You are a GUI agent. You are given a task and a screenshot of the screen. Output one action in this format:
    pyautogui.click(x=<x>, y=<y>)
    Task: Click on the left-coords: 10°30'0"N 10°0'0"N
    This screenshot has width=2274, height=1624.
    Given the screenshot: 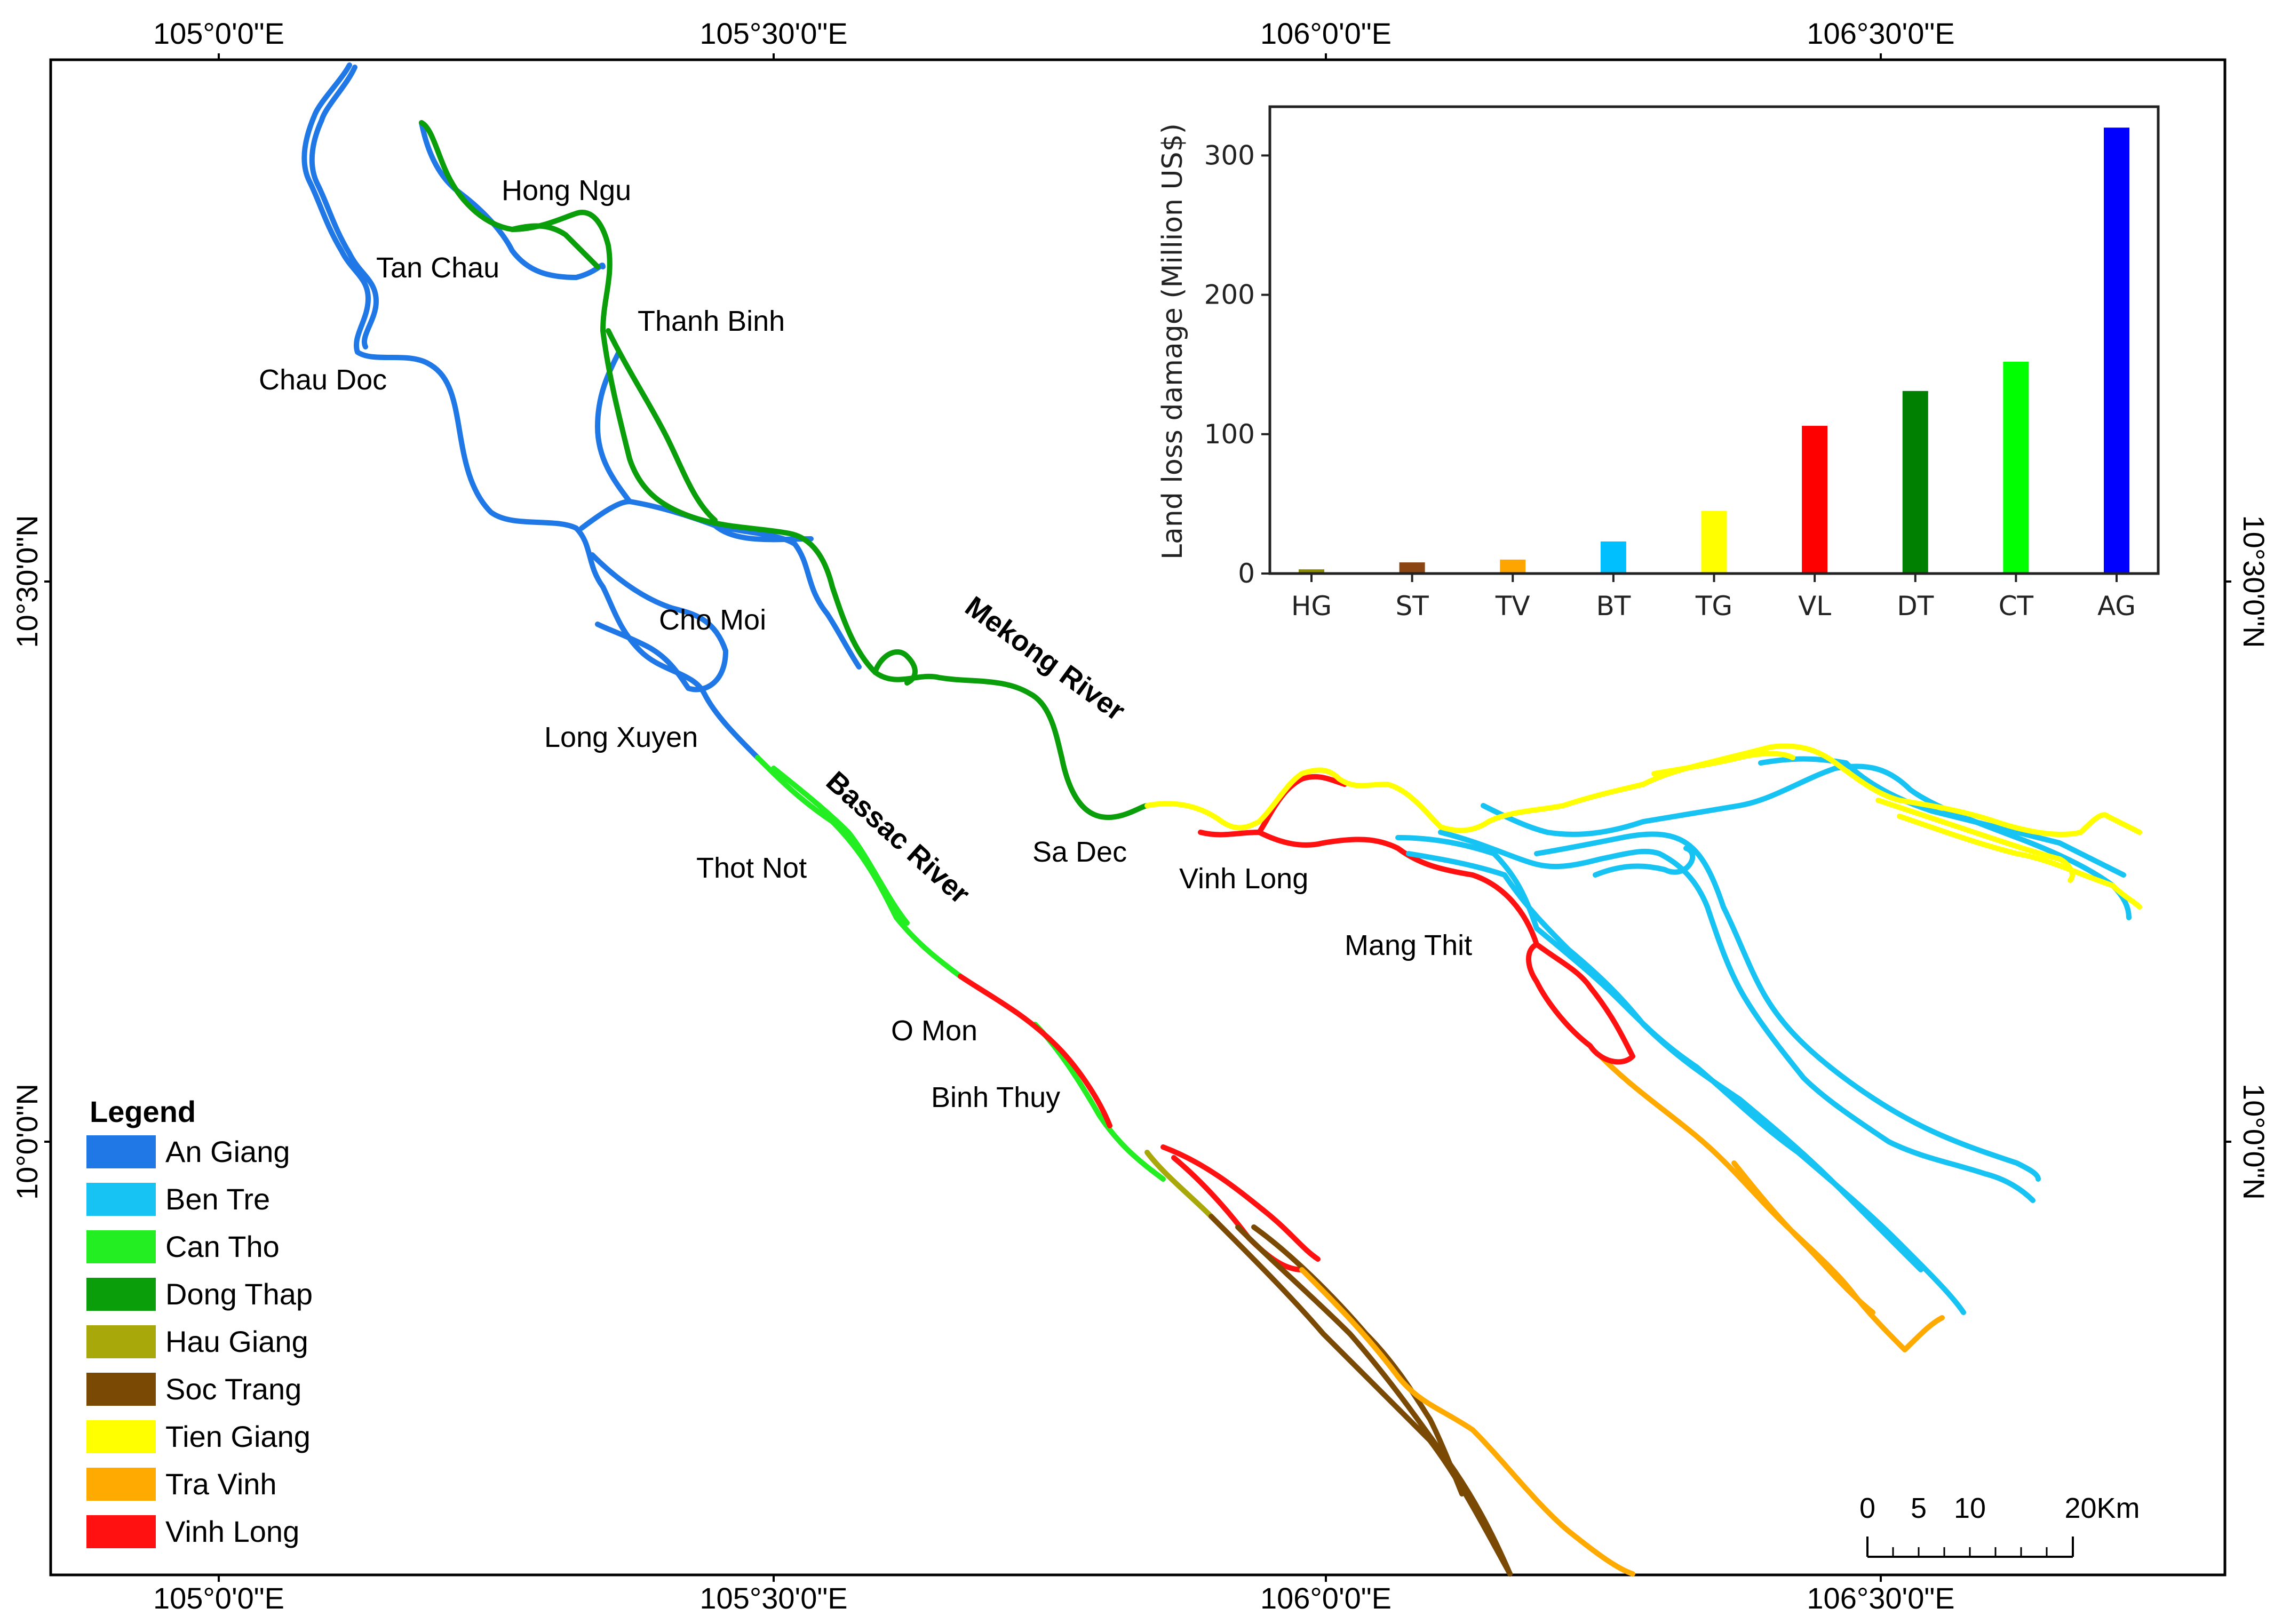 What is the action you would take?
    pyautogui.click(x=30, y=857)
    